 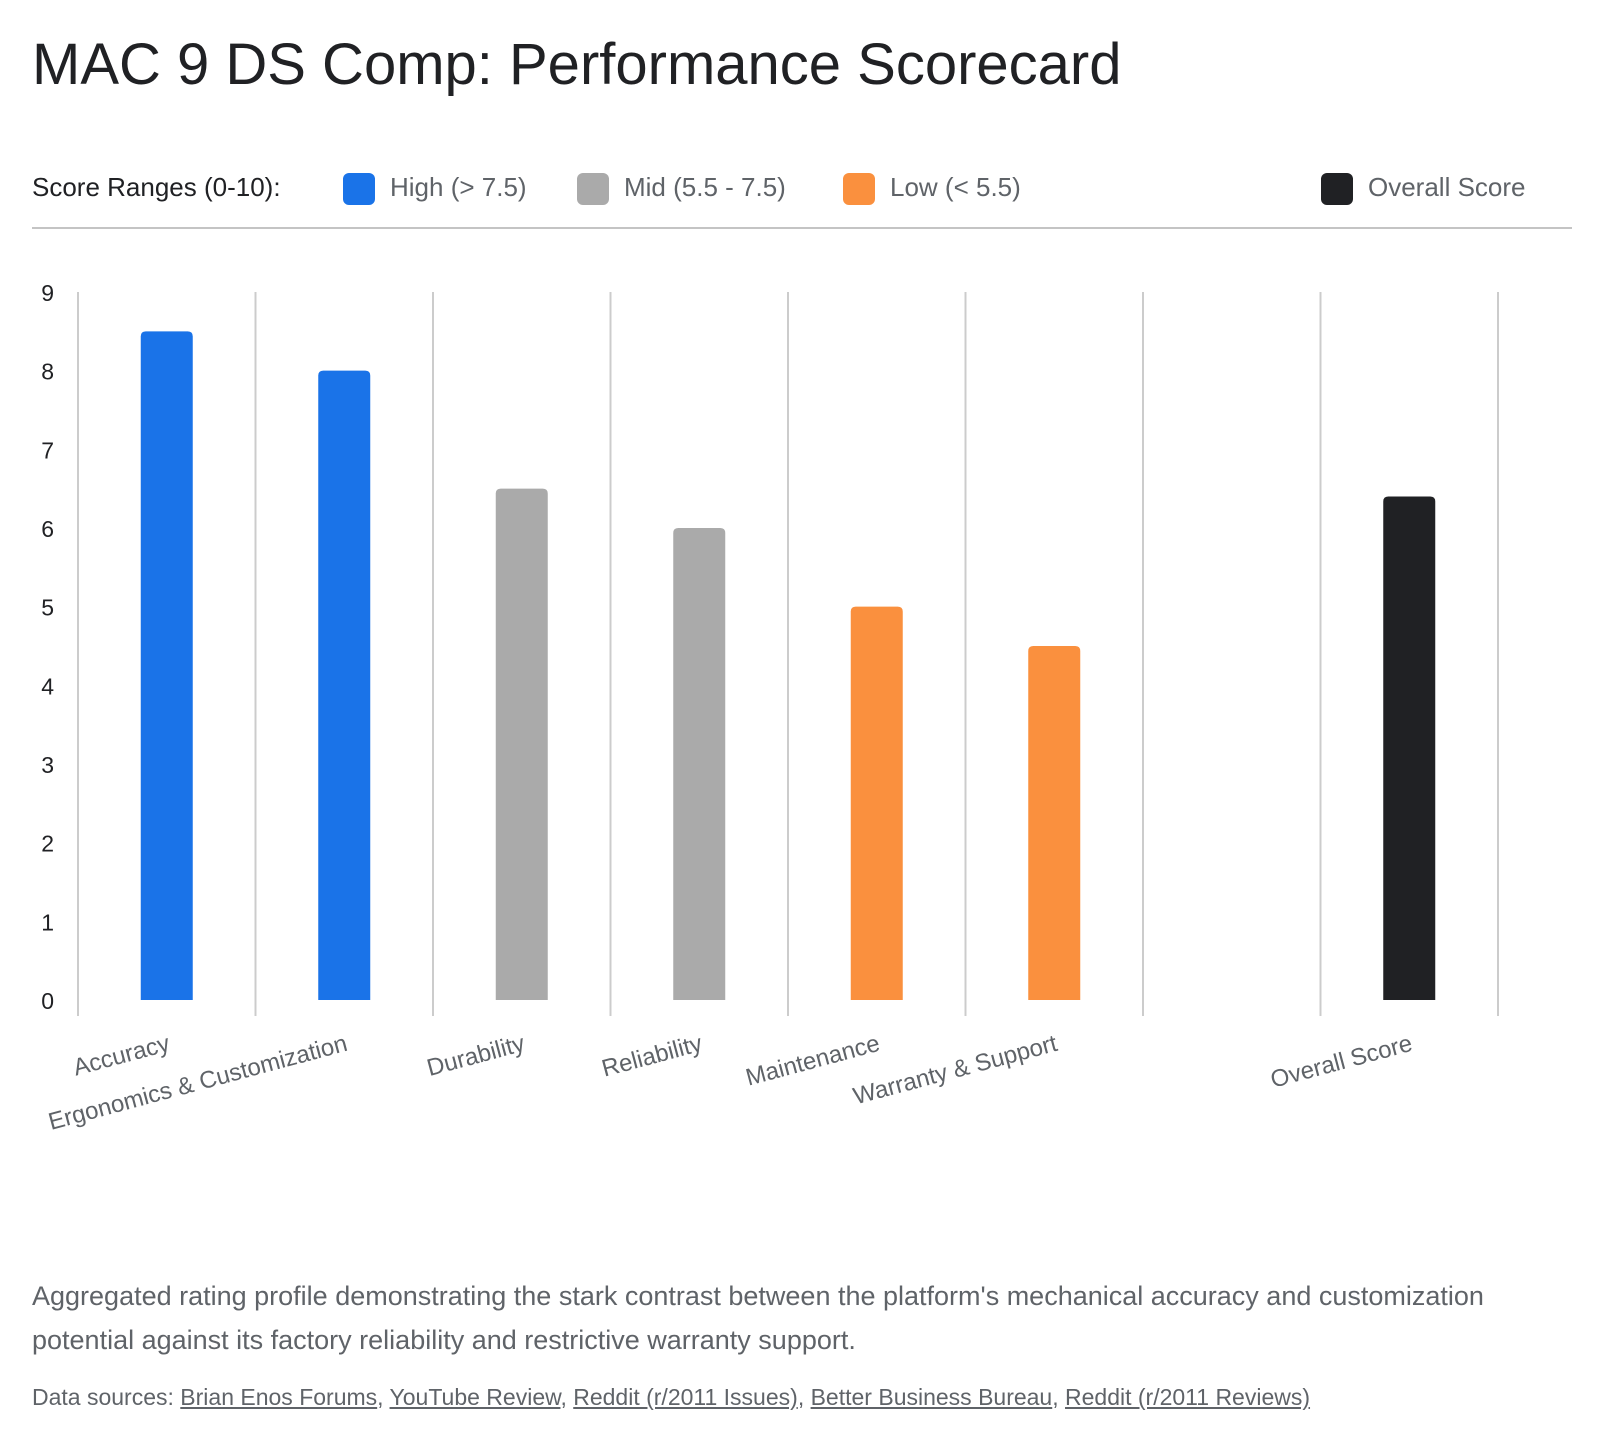 I want to click on y-tick-label: 3, so click(x=47, y=765).